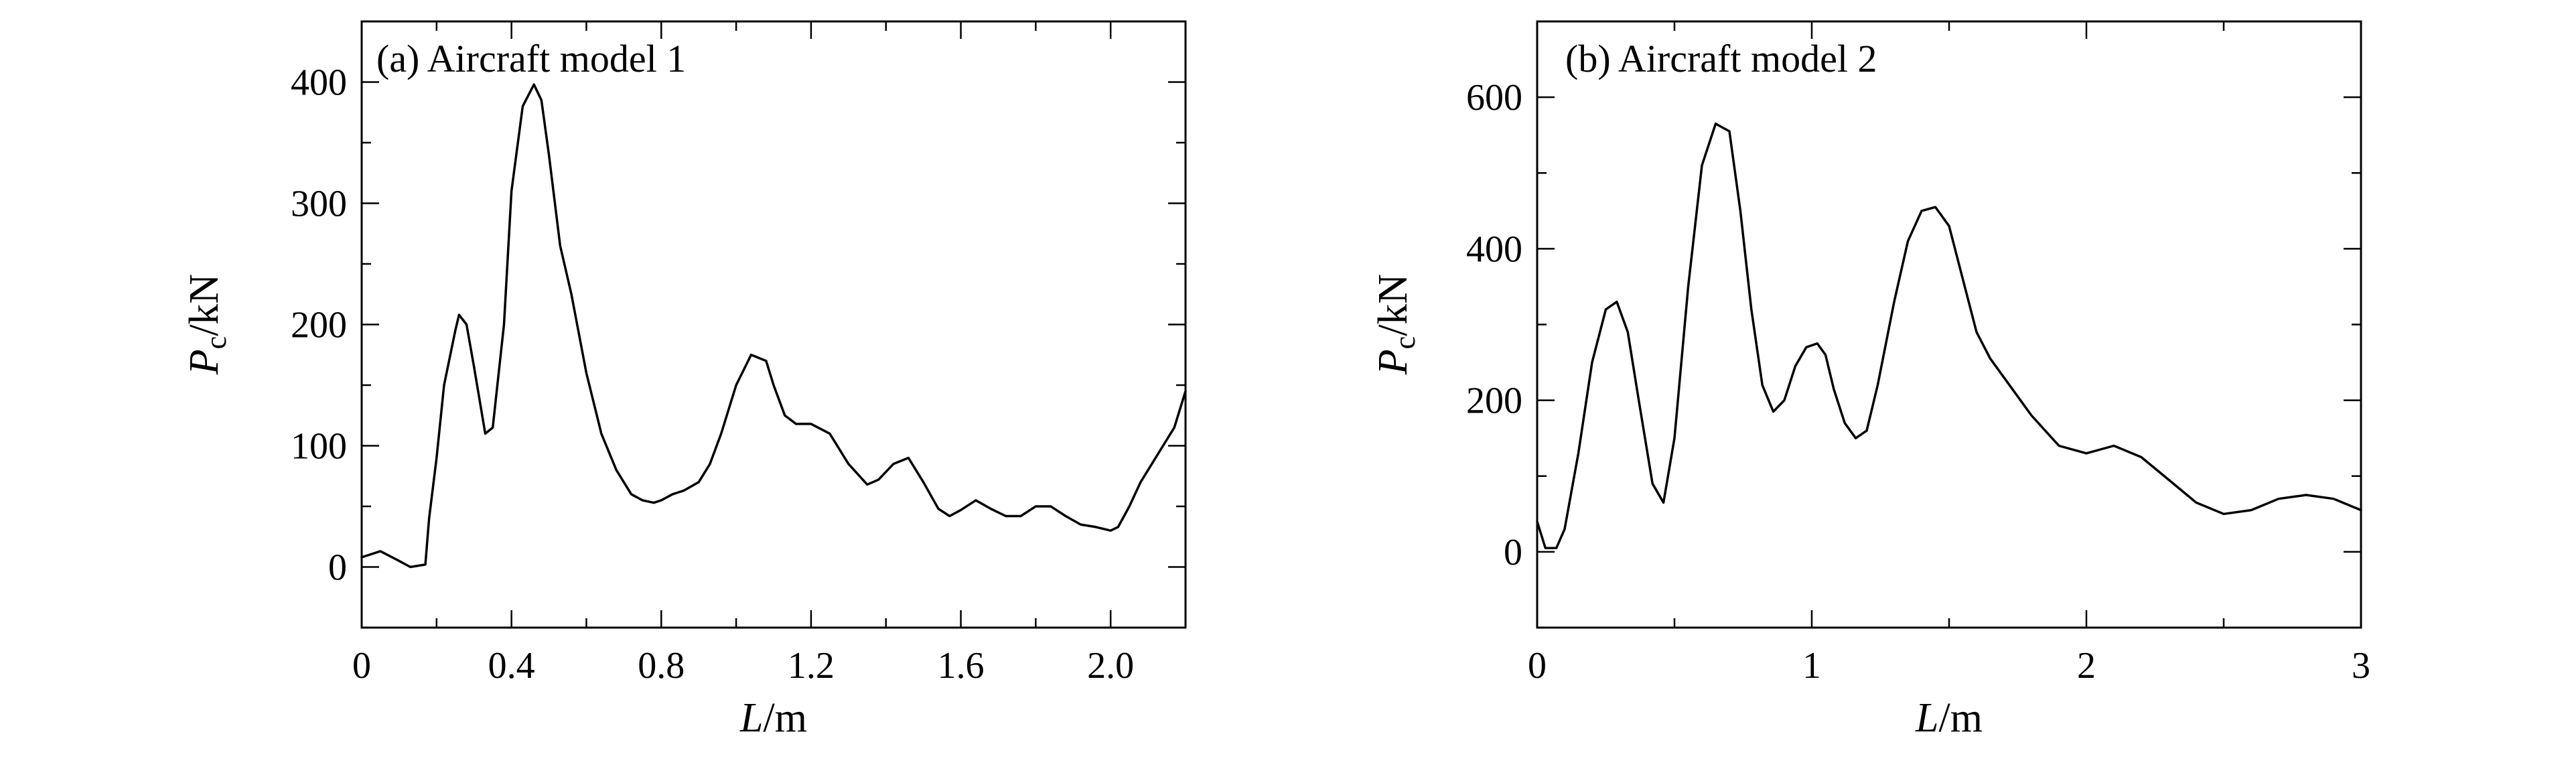 This screenshot has height=783, width=2576. I want to click on y-tick-label: 100, so click(319, 447).